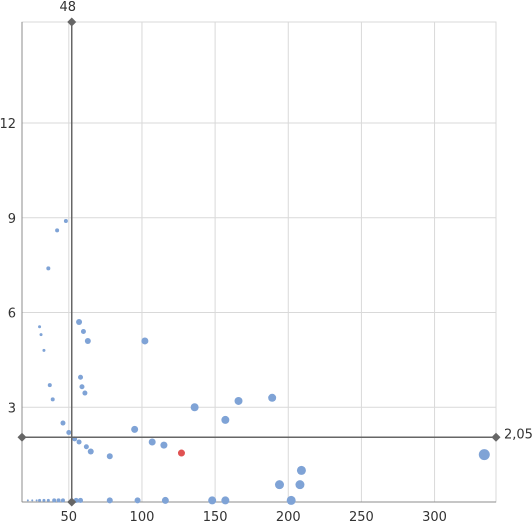  What do you see at coordinates (215, 516) in the screenshot?
I see `x-tick-label: 150` at bounding box center [215, 516].